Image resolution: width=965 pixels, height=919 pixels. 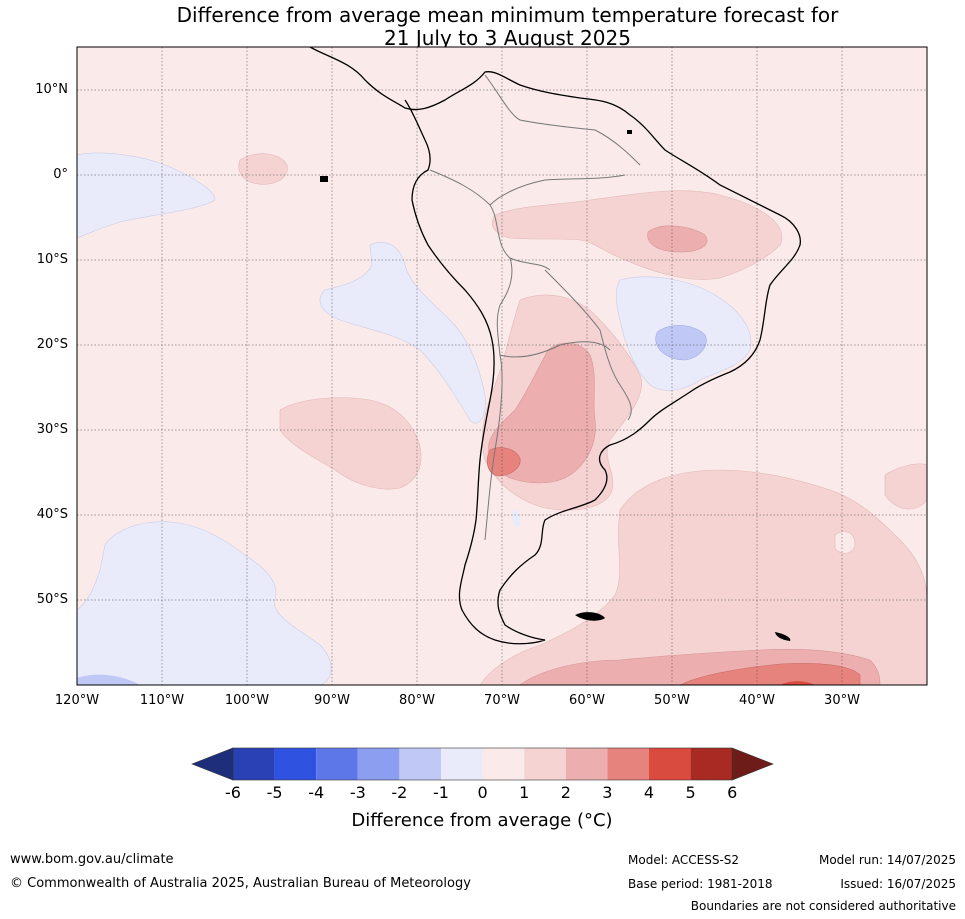 What do you see at coordinates (684, 860) in the screenshot?
I see `model-text: Model: ACCESS-S2` at bounding box center [684, 860].